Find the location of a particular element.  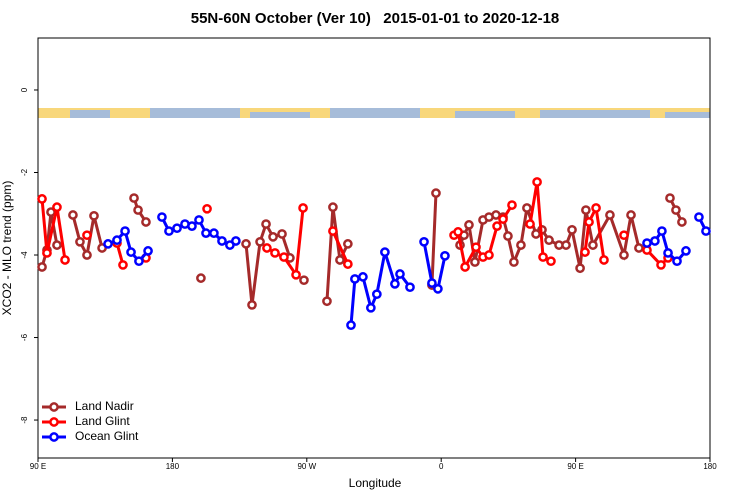

x-axis-label: Longitude is located at coordinates (375, 483).